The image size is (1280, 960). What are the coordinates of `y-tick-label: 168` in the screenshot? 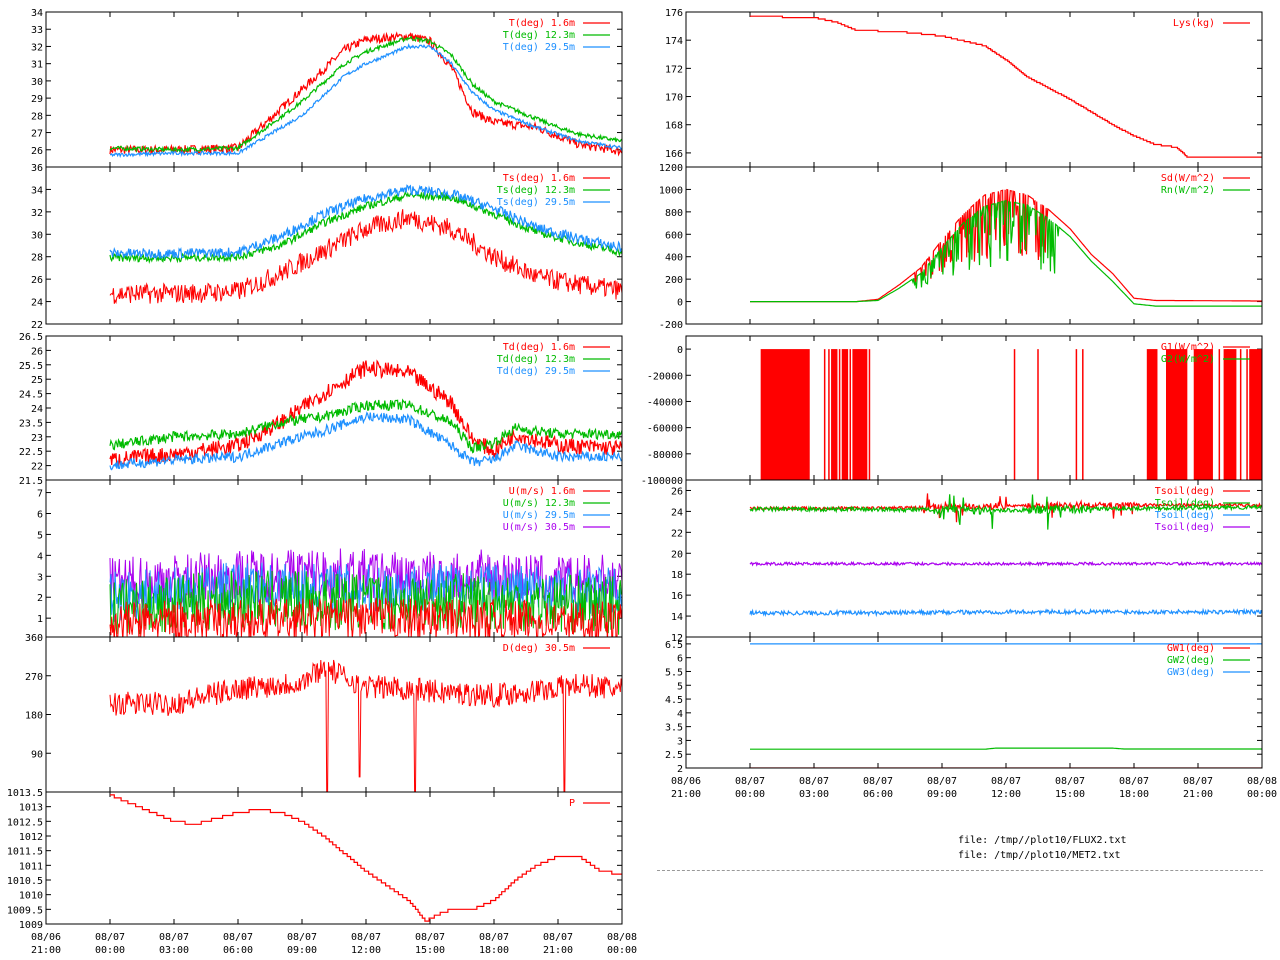 It's located at (674, 126).